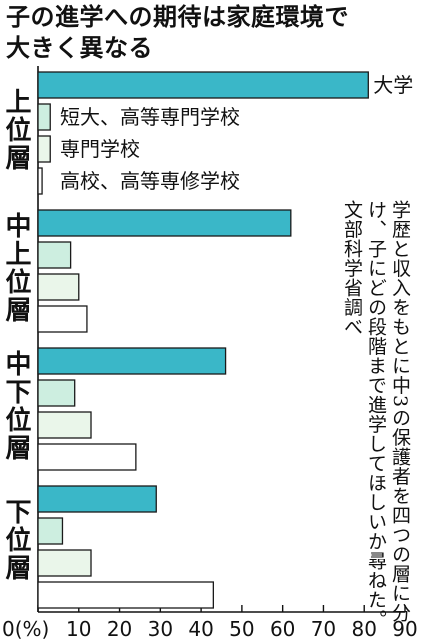 This screenshot has width=428, height=640. Describe the element at coordinates (200, 628) in the screenshot. I see `x-tick-label-40: 40` at that location.